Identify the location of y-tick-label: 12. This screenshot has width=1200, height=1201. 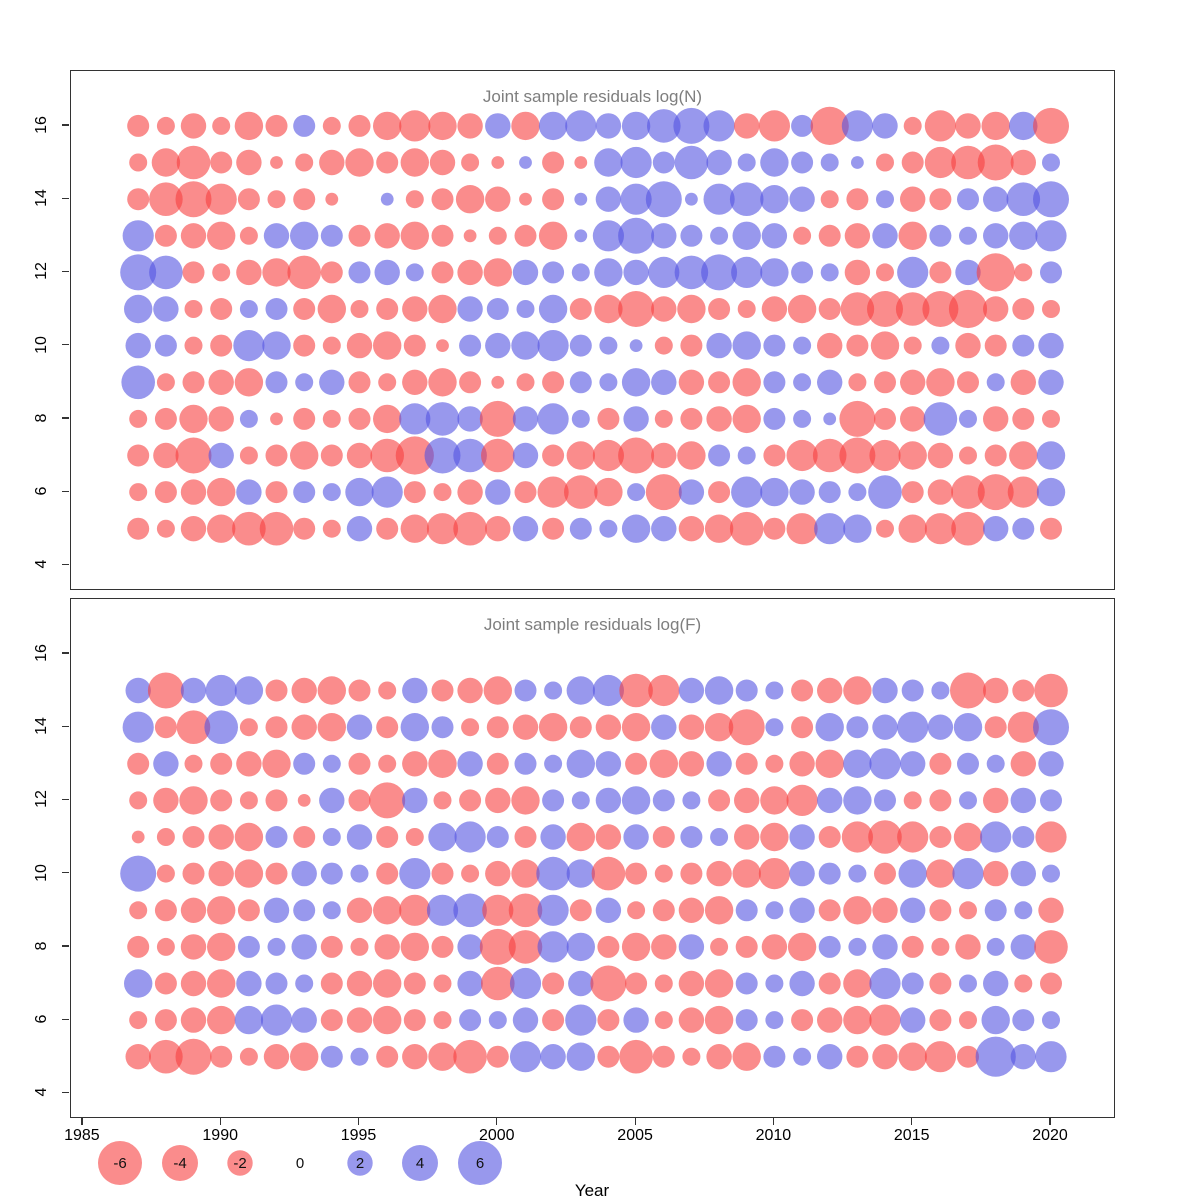
(41, 799).